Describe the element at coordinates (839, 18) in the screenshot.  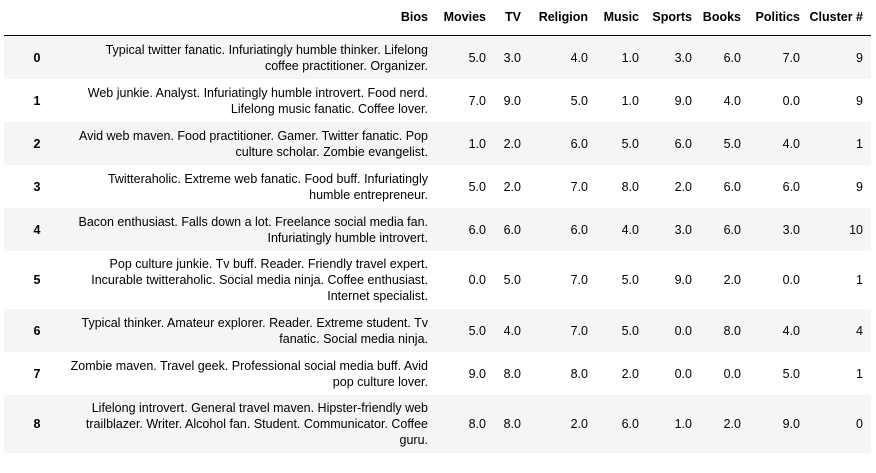
I see `header-cluster: Cluster #` at that location.